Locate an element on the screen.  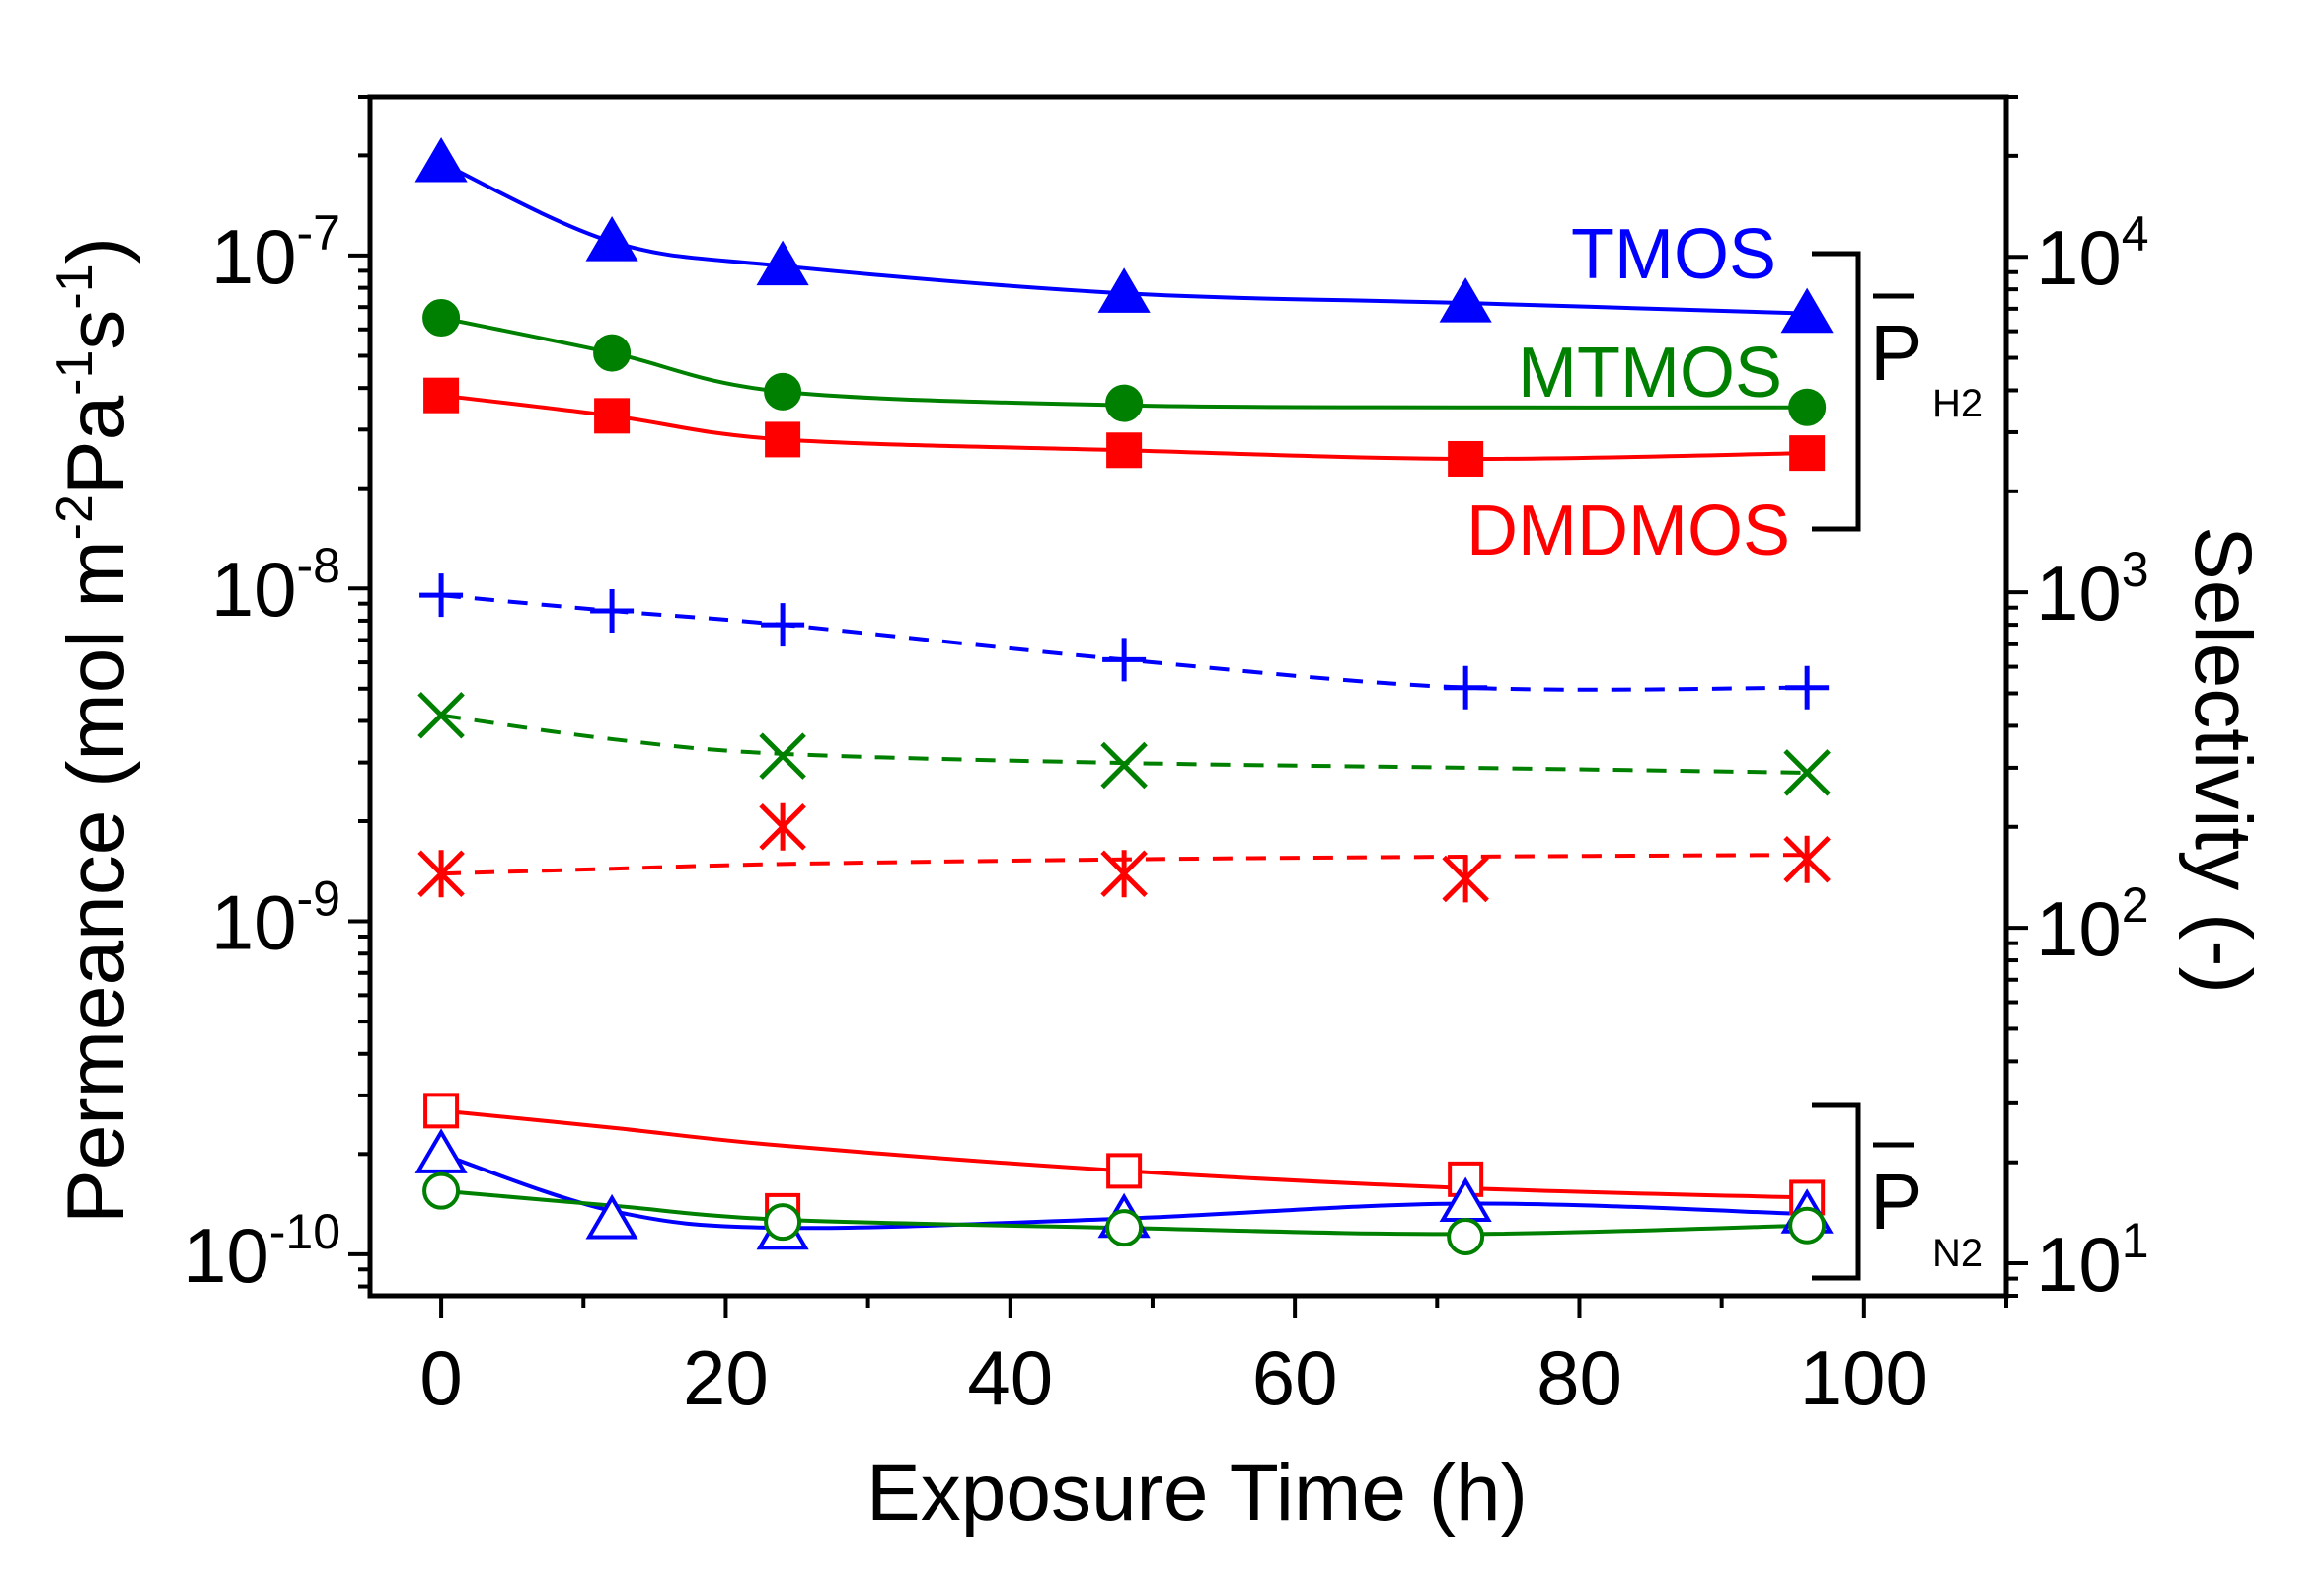
x-axis: 0 20 40 60 80 100 is located at coordinates (1214, 1359).